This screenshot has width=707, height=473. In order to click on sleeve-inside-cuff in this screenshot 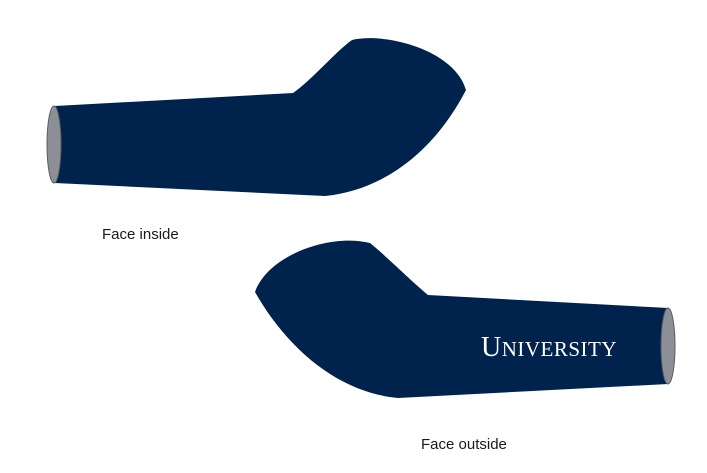, I will do `click(54, 144)`.